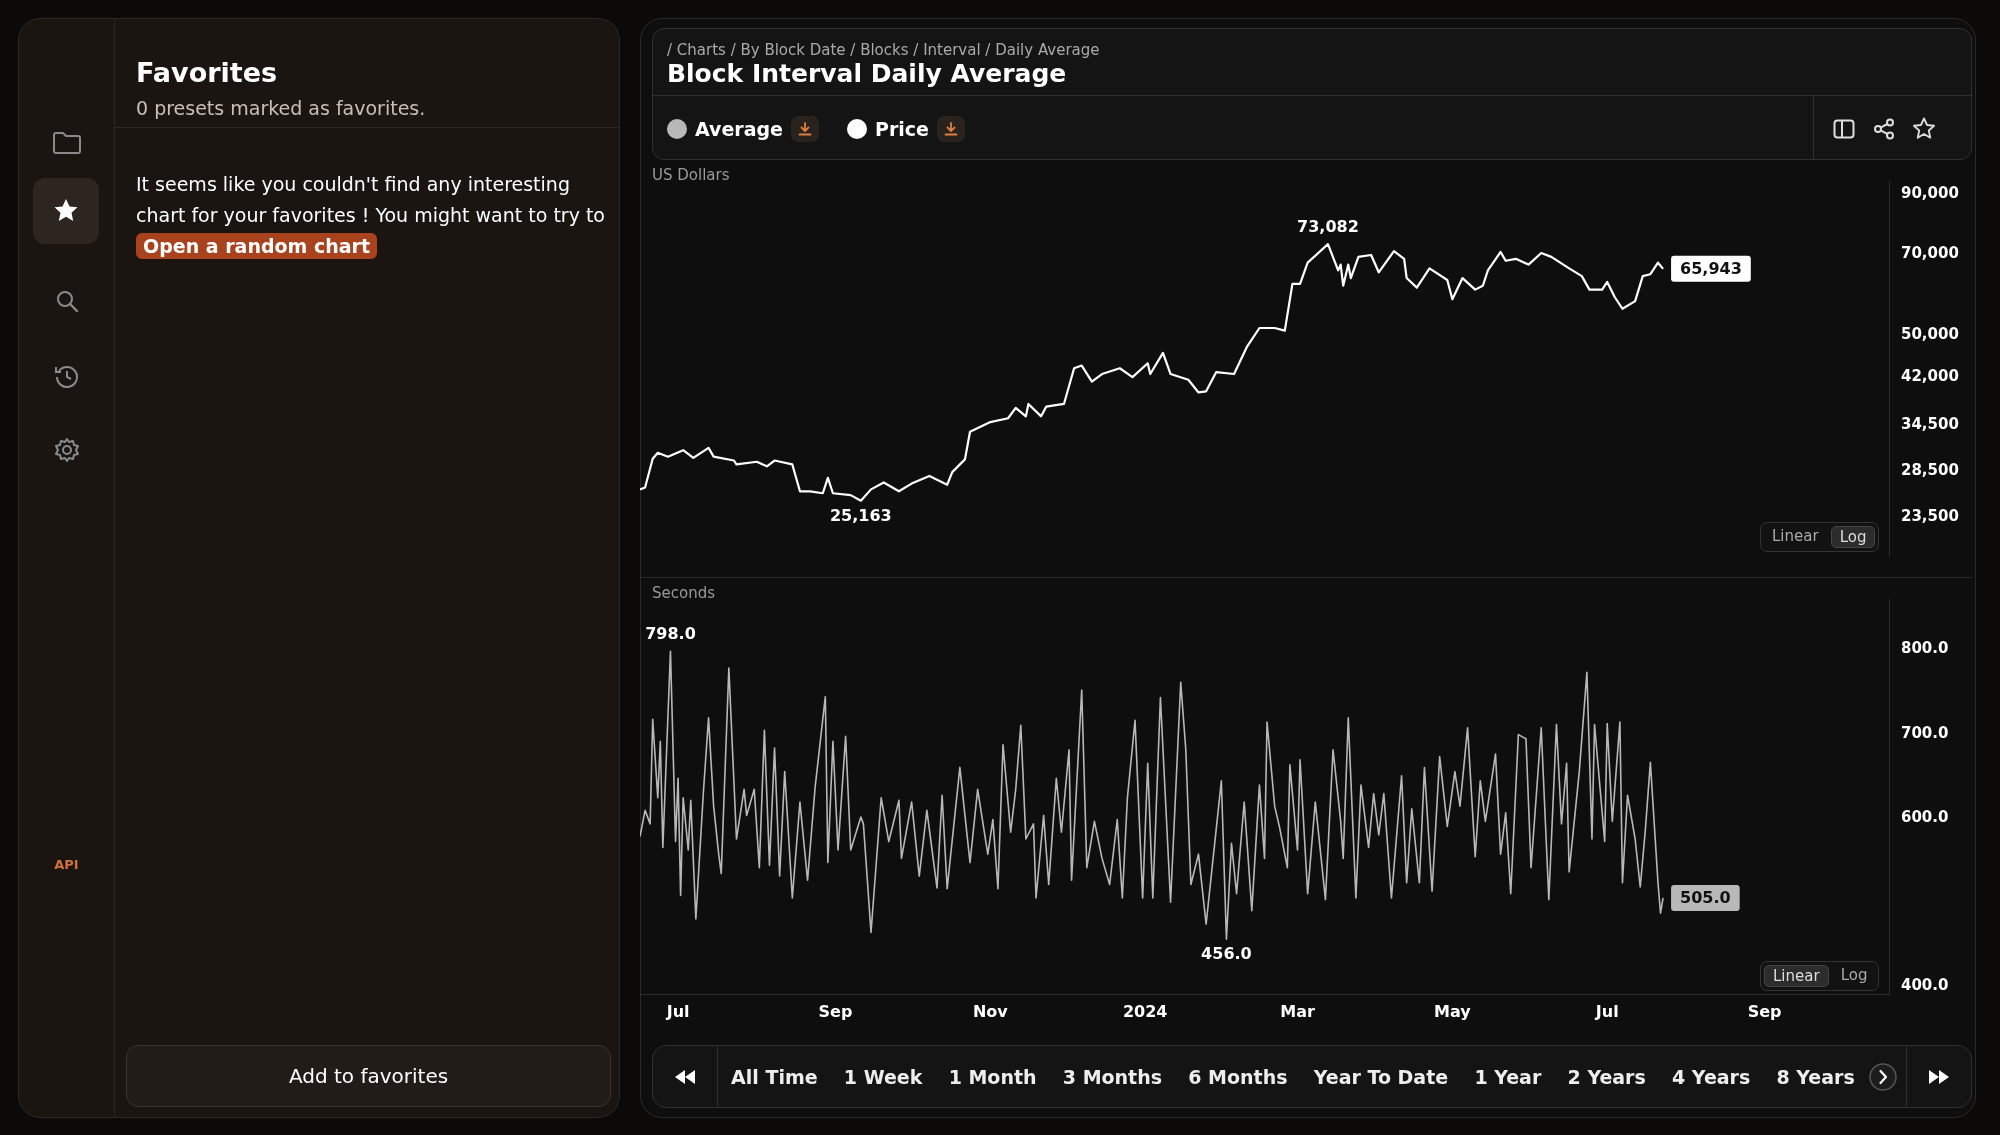 The height and width of the screenshot is (1135, 2000). What do you see at coordinates (1930, 376) in the screenshot?
I see `y-tick-label: 42,000` at bounding box center [1930, 376].